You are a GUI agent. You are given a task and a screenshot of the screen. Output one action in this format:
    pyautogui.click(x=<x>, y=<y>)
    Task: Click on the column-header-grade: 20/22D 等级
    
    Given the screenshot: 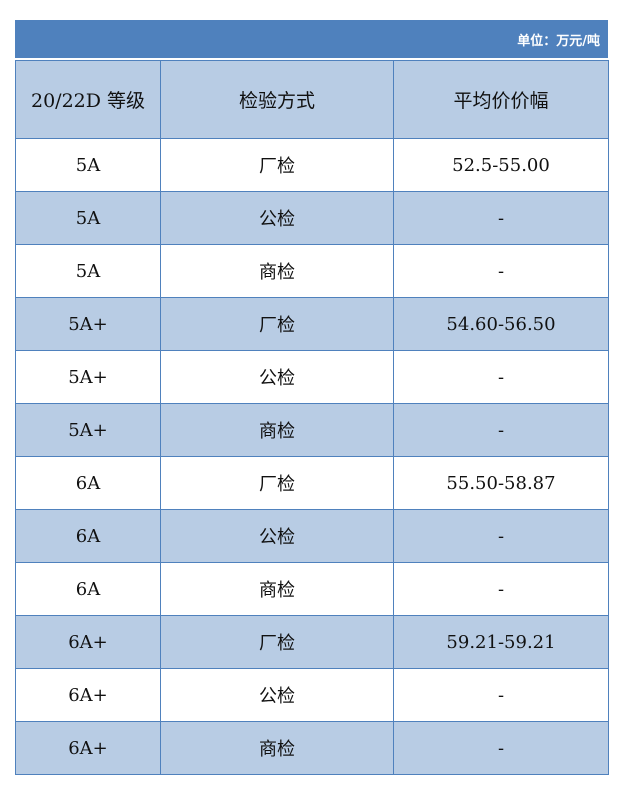 What is the action you would take?
    pyautogui.click(x=88, y=99)
    